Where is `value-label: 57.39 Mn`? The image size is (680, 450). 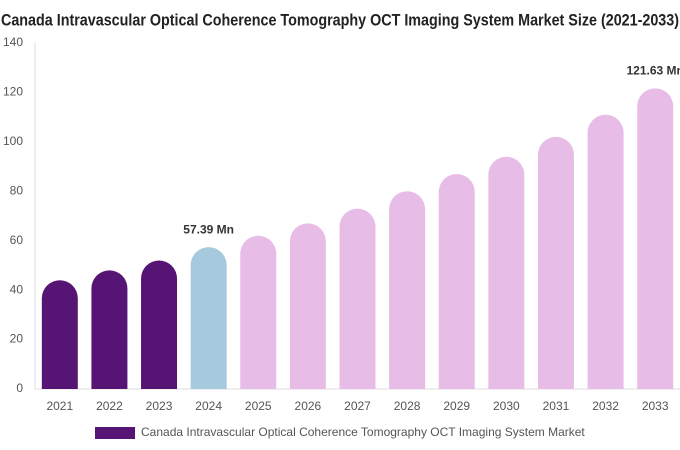 value-label: 57.39 Mn is located at coordinates (208, 229).